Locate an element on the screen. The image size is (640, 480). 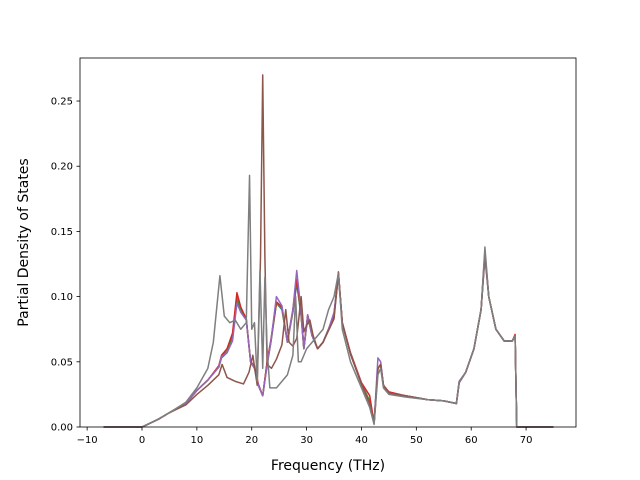
y-tick-label: 0.20 is located at coordinates (62, 167).